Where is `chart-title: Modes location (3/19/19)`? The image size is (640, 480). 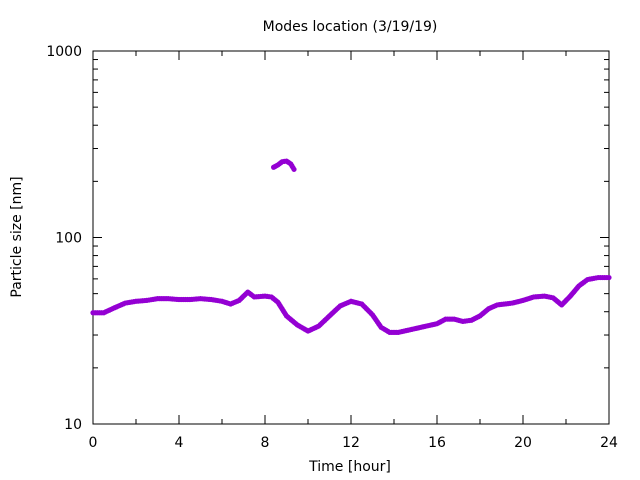 chart-title: Modes location (3/19/19) is located at coordinates (350, 27).